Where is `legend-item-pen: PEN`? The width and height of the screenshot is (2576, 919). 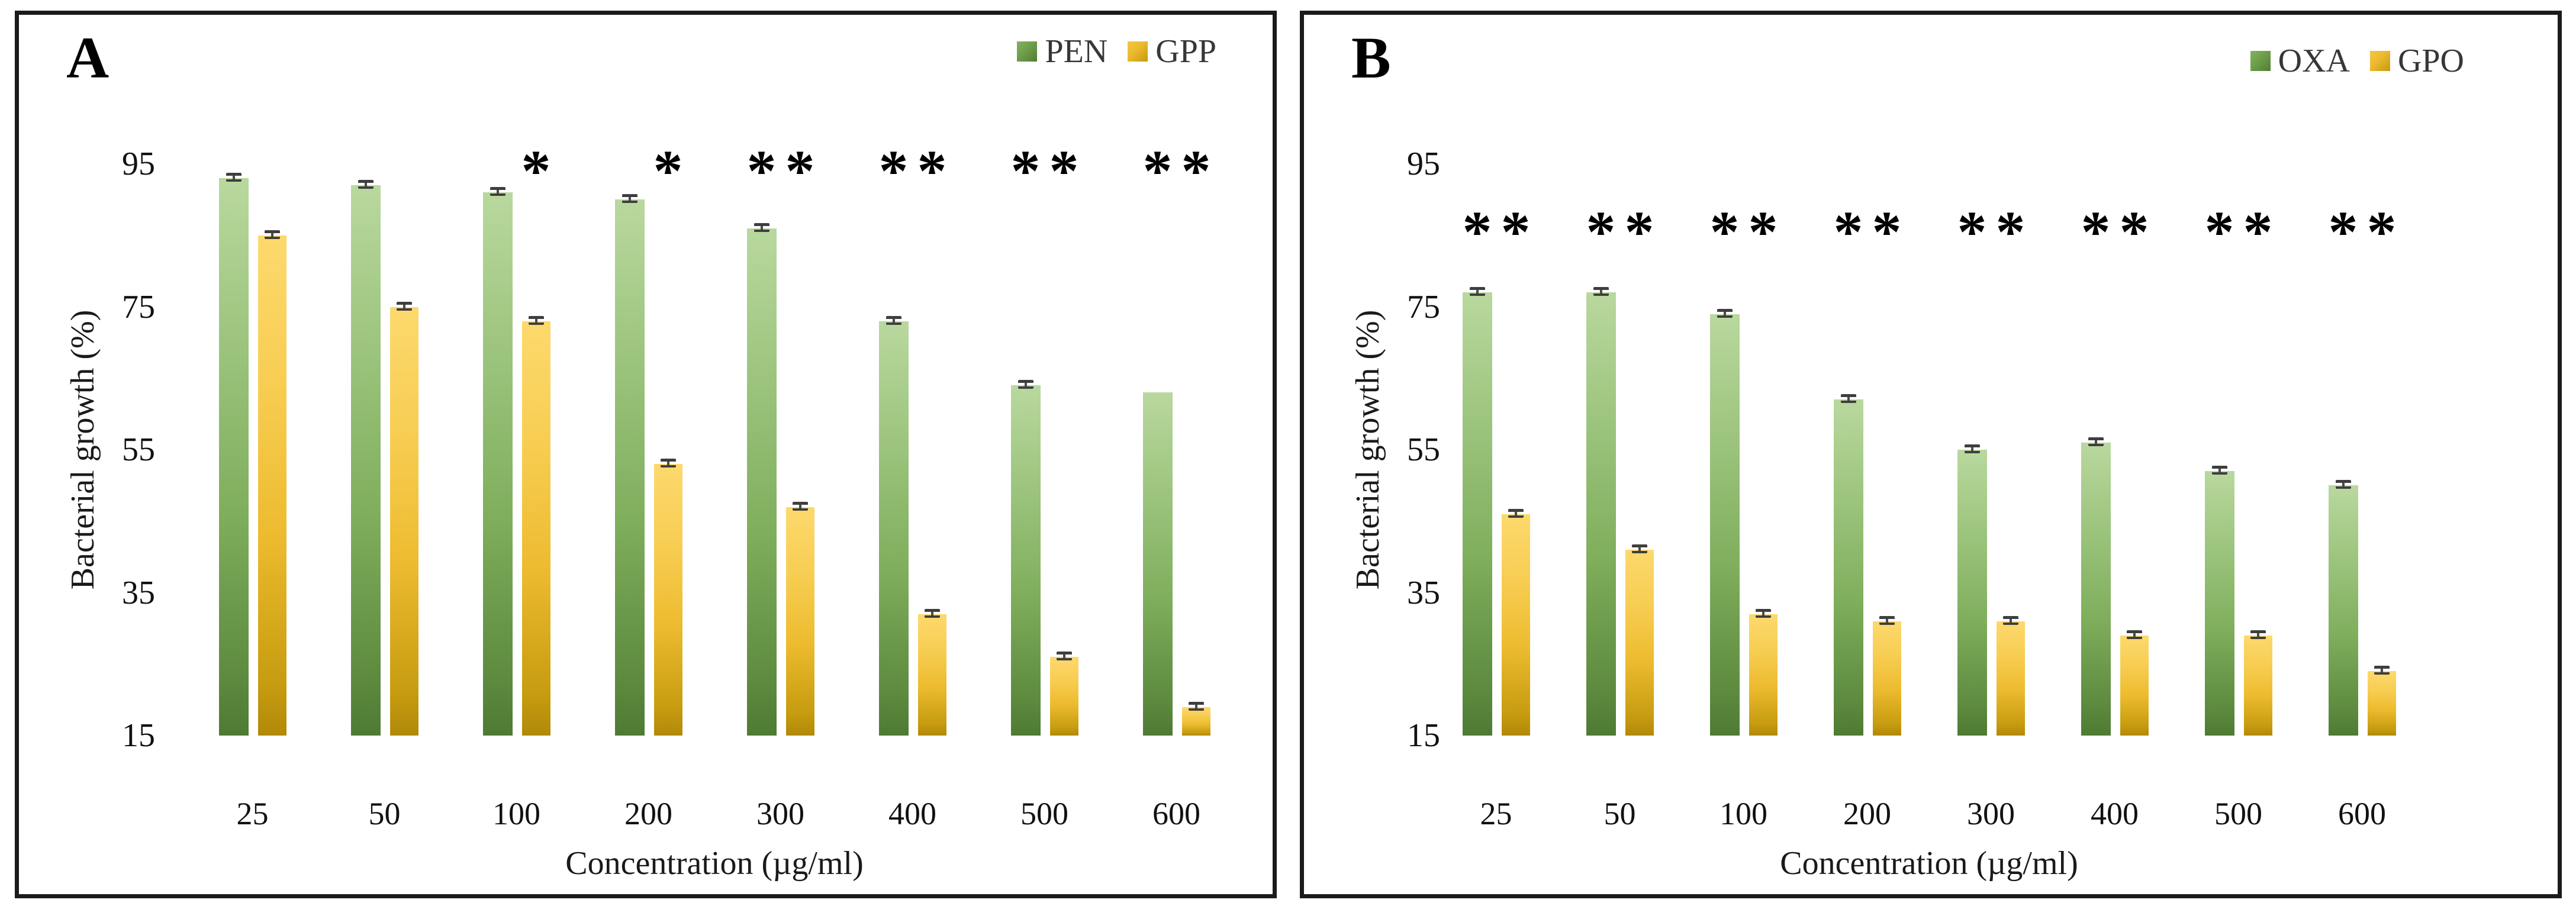 legend-item-pen: PEN is located at coordinates (1062, 52).